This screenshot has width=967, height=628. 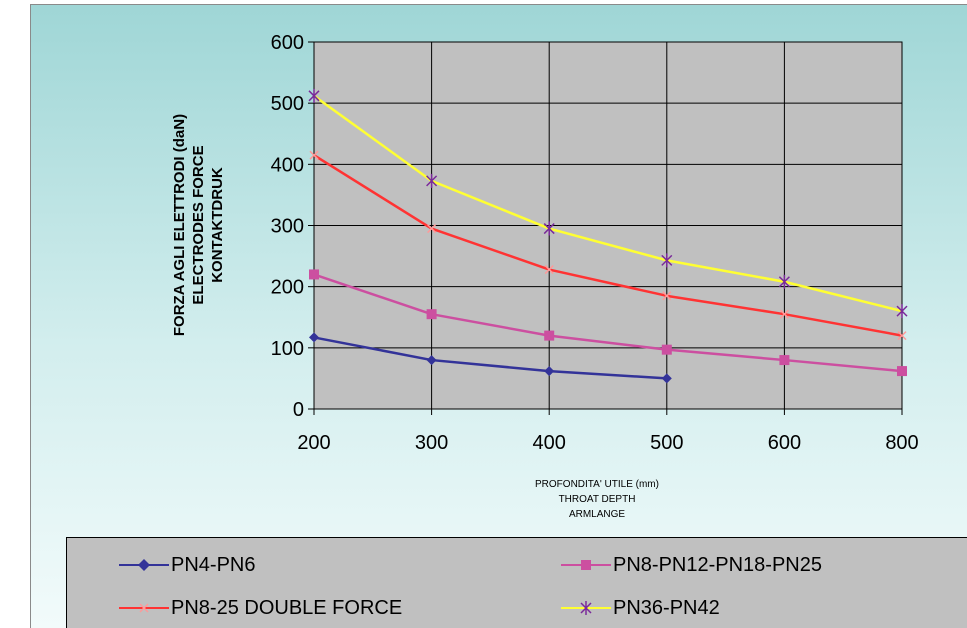 I want to click on x-axis-label: ARMLANGE, so click(x=597, y=514).